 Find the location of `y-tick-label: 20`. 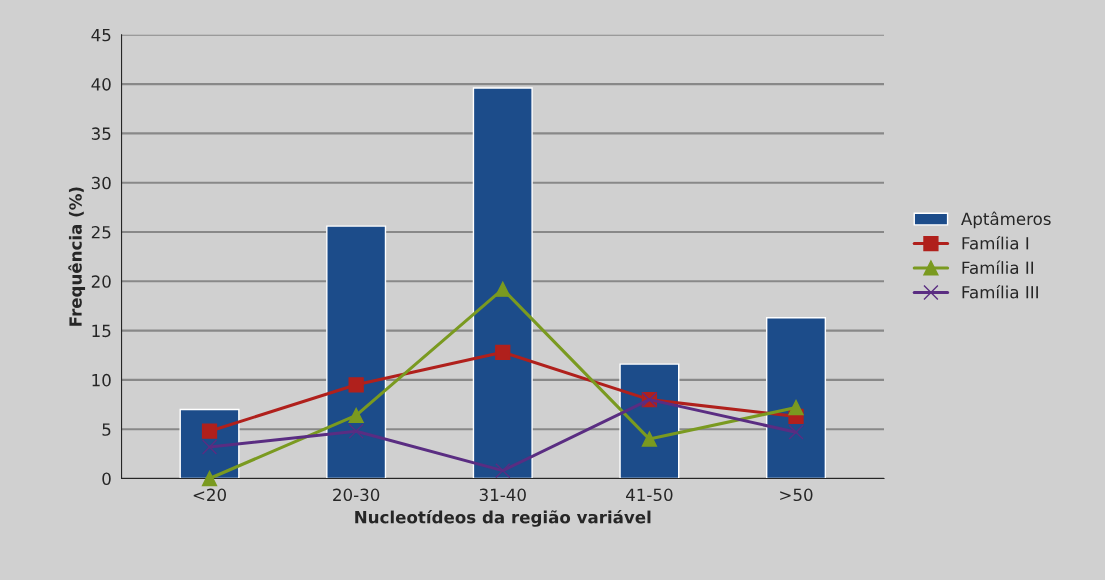

y-tick-label: 20 is located at coordinates (101, 281).